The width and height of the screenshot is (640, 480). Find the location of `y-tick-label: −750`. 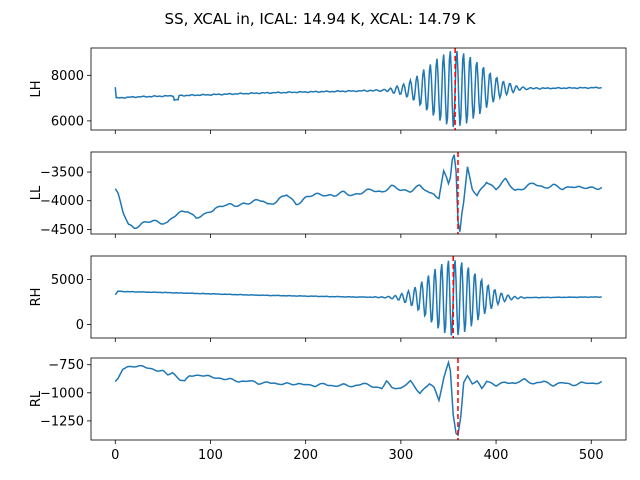

y-tick-label: −750 is located at coordinates (66, 365).